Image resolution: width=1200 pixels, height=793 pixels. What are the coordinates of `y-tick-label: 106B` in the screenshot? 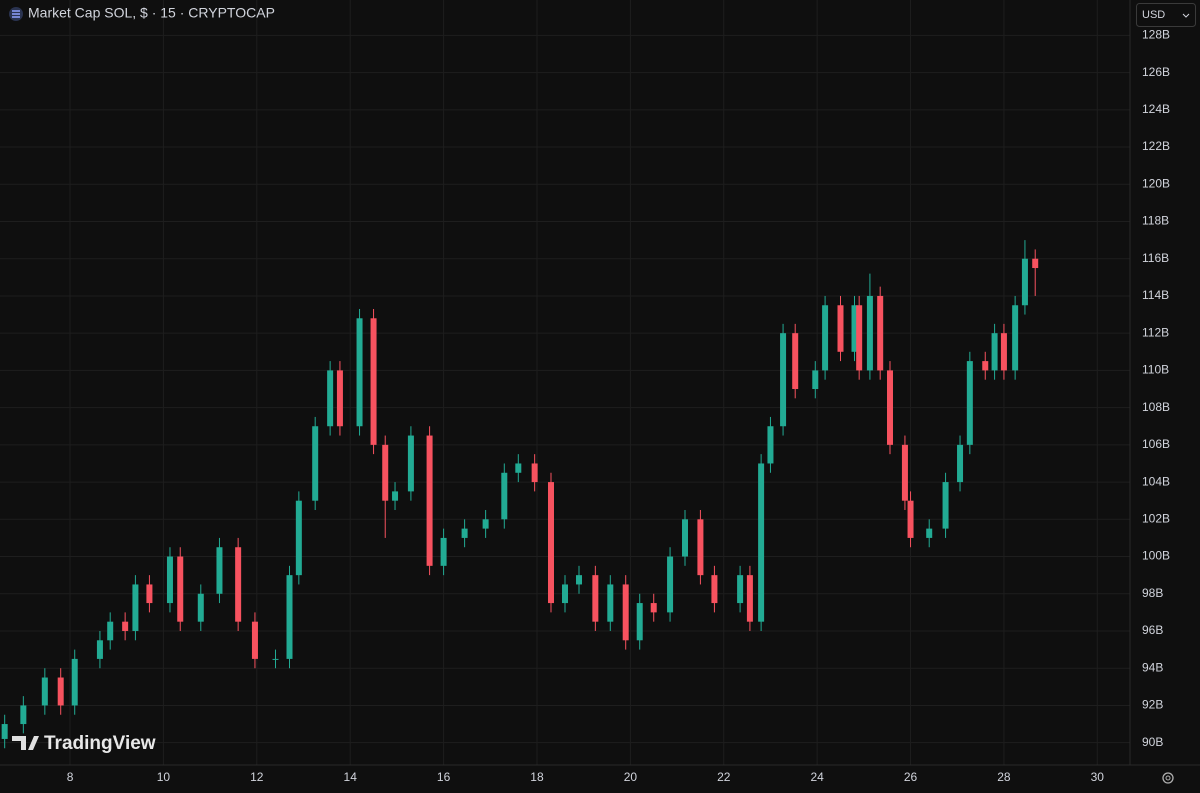 It's located at (1156, 444).